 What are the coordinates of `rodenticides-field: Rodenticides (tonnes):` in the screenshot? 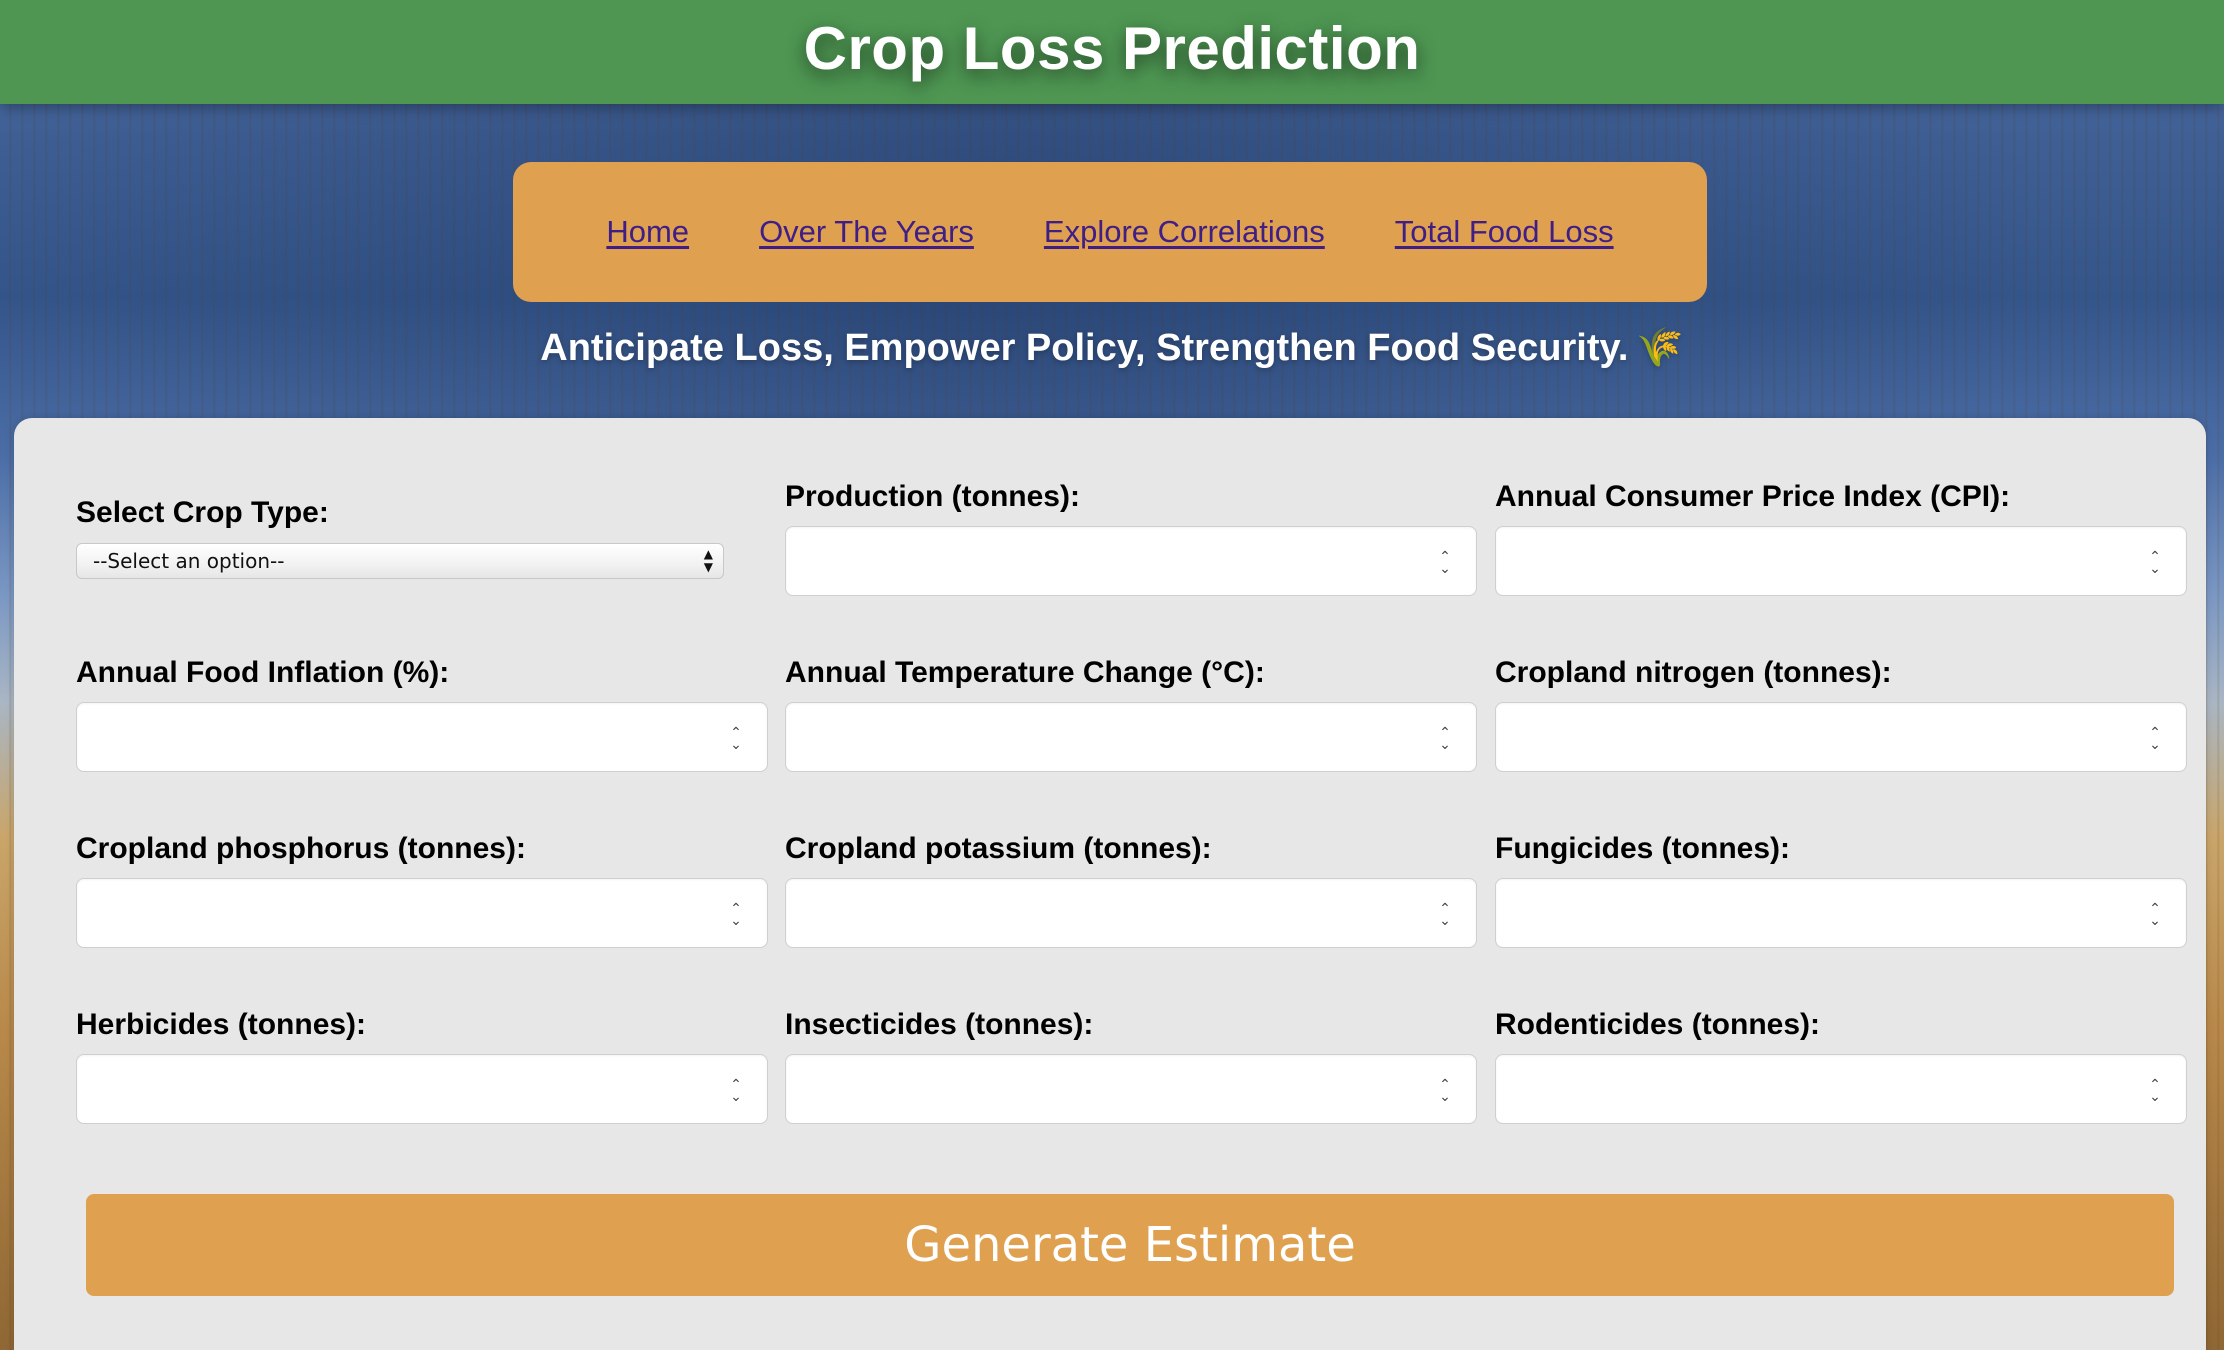 It's located at (1657, 1025).